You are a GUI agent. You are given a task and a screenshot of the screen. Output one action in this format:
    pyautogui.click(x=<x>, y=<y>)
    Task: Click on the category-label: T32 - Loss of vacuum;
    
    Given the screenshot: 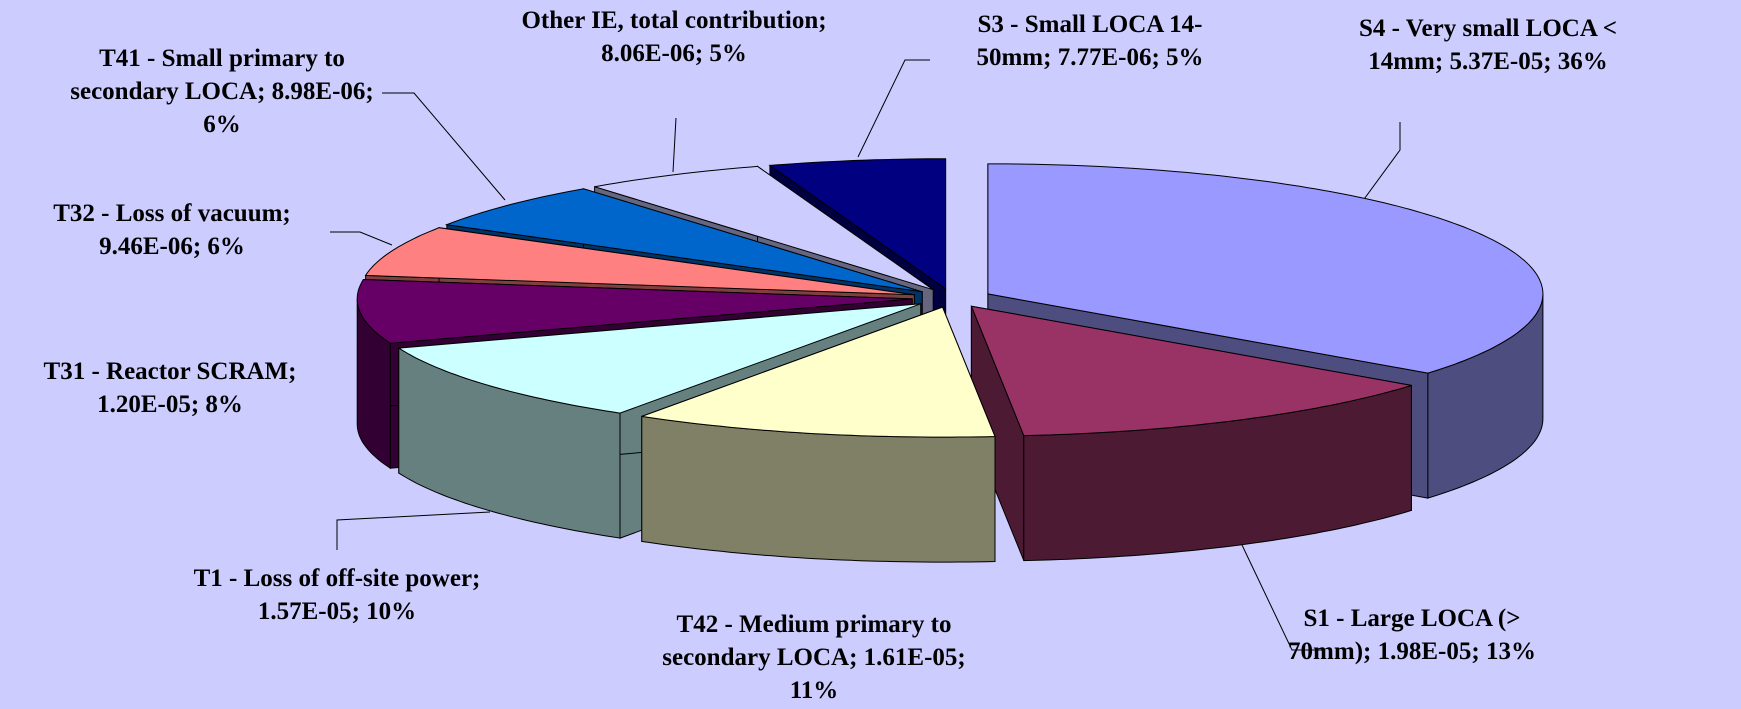 What is the action you would take?
    pyautogui.click(x=172, y=213)
    